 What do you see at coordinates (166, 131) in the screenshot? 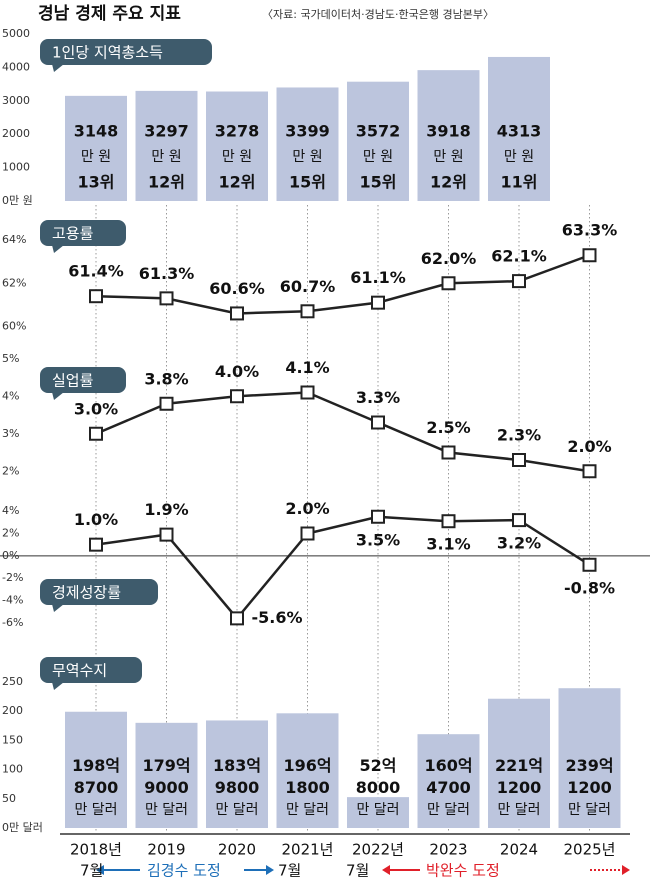
I see `value-label: 3297` at bounding box center [166, 131].